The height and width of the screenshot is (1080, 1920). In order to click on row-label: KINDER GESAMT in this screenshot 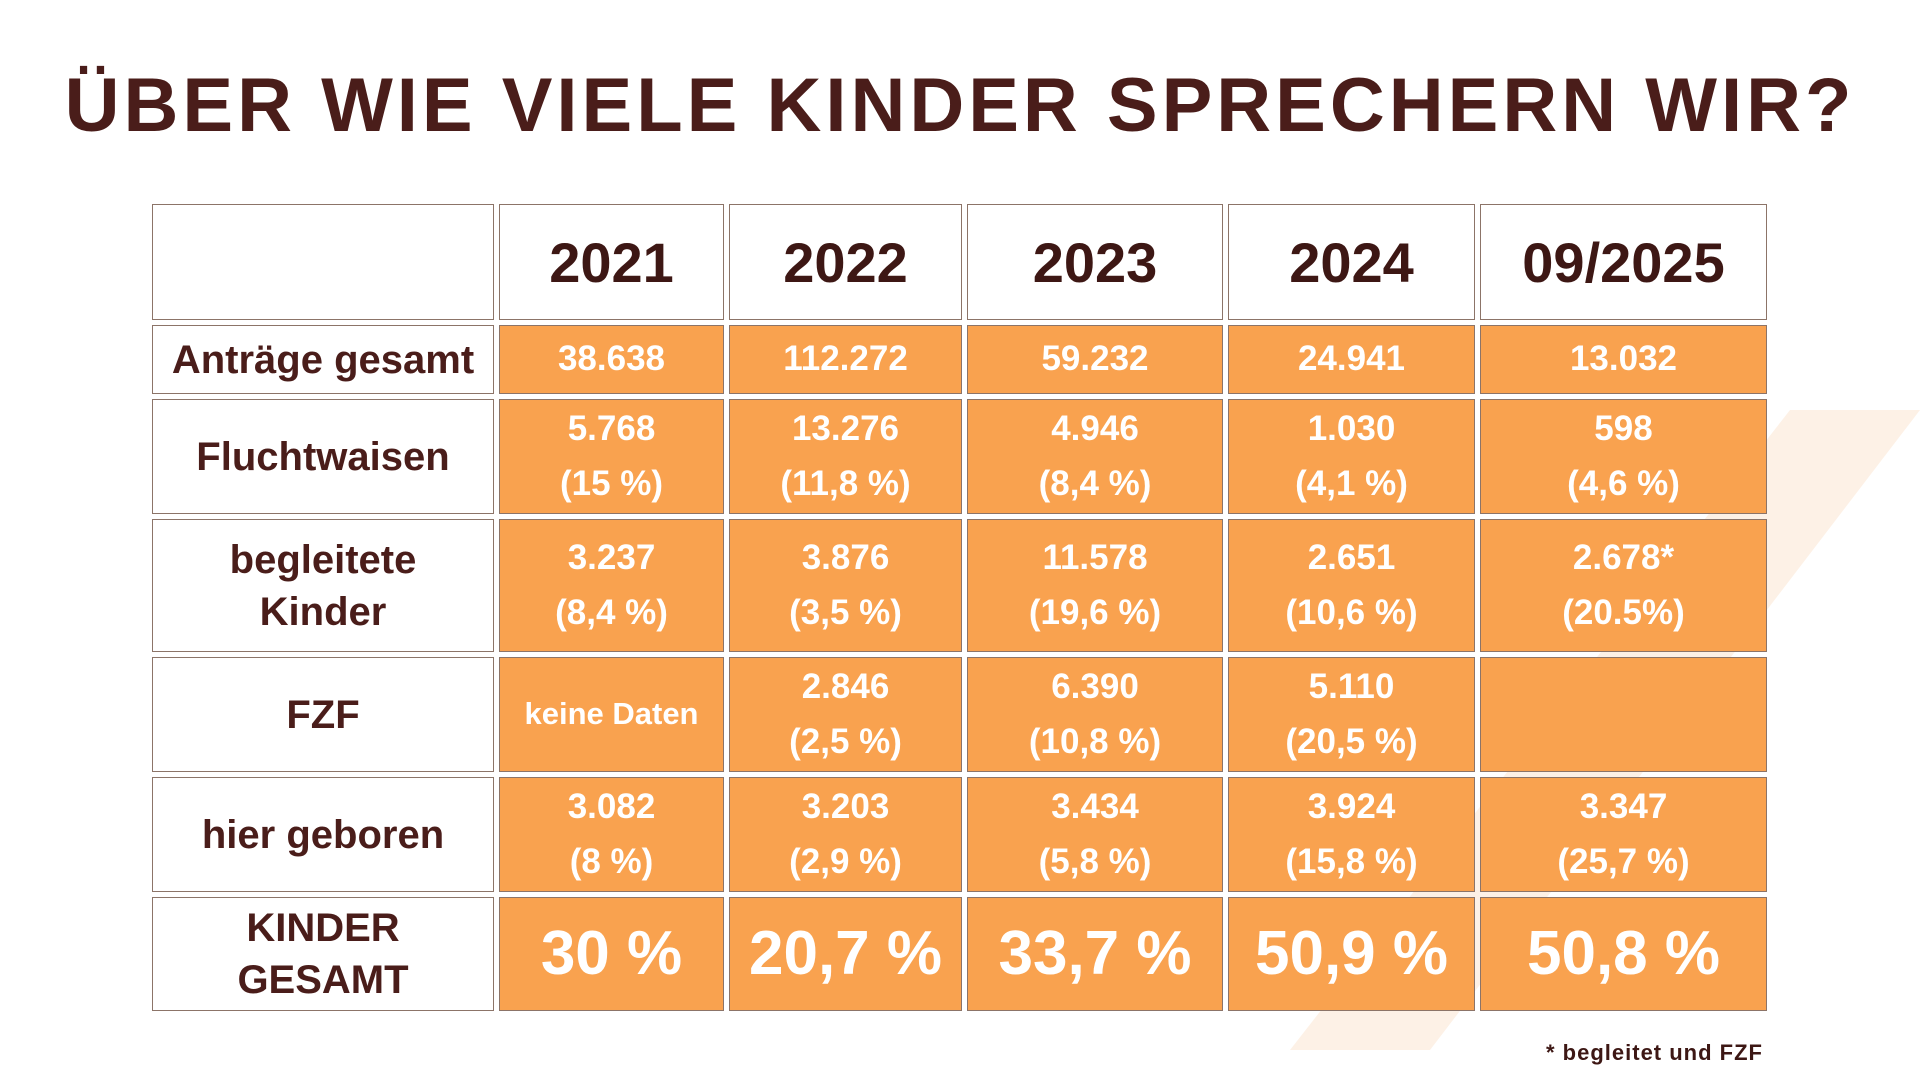, I will do `click(323, 954)`.